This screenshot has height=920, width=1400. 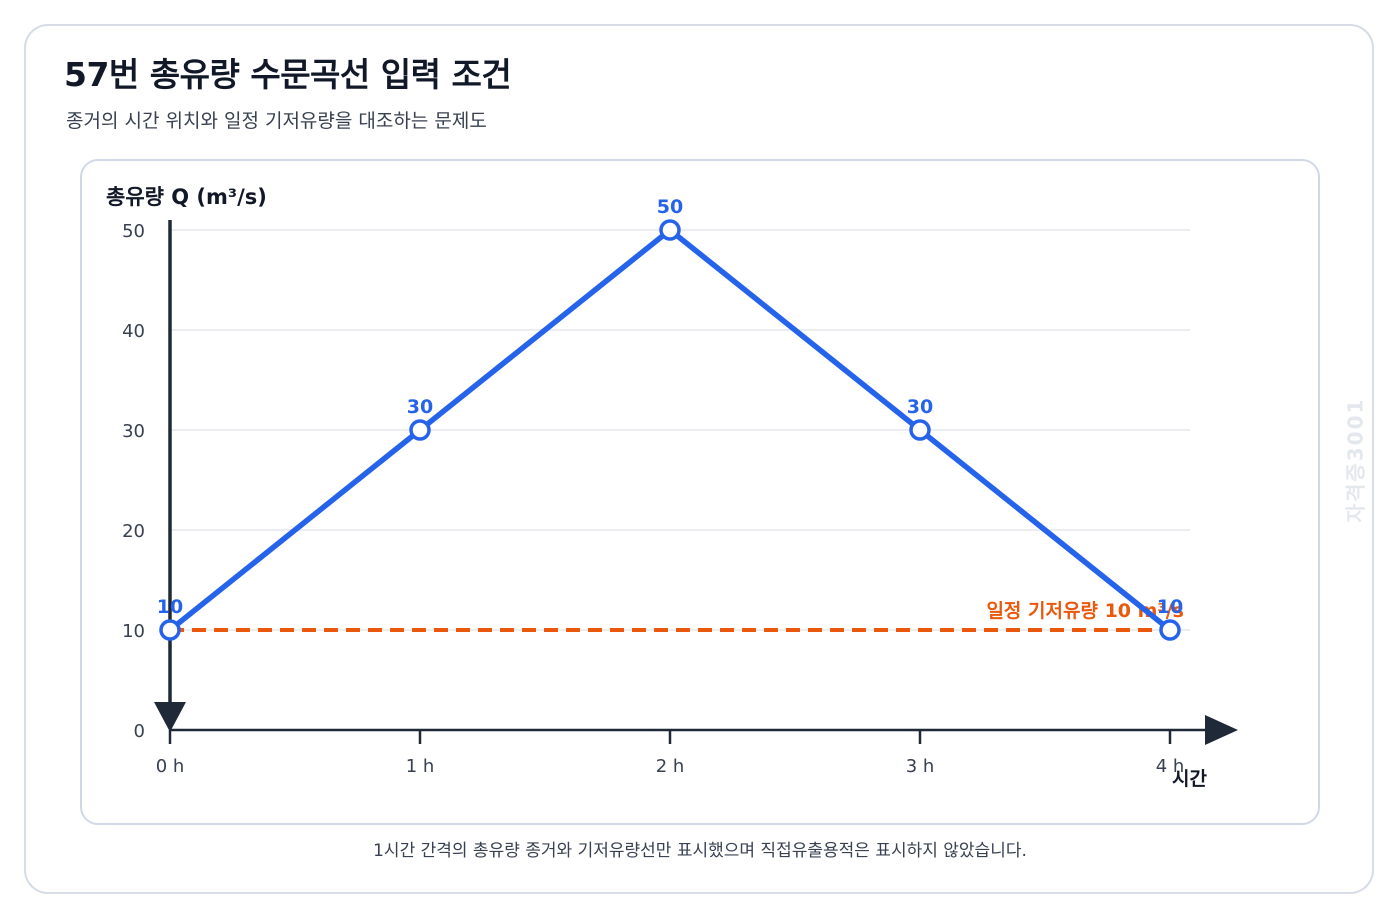 I want to click on y-tick-label: 30, so click(x=133, y=431).